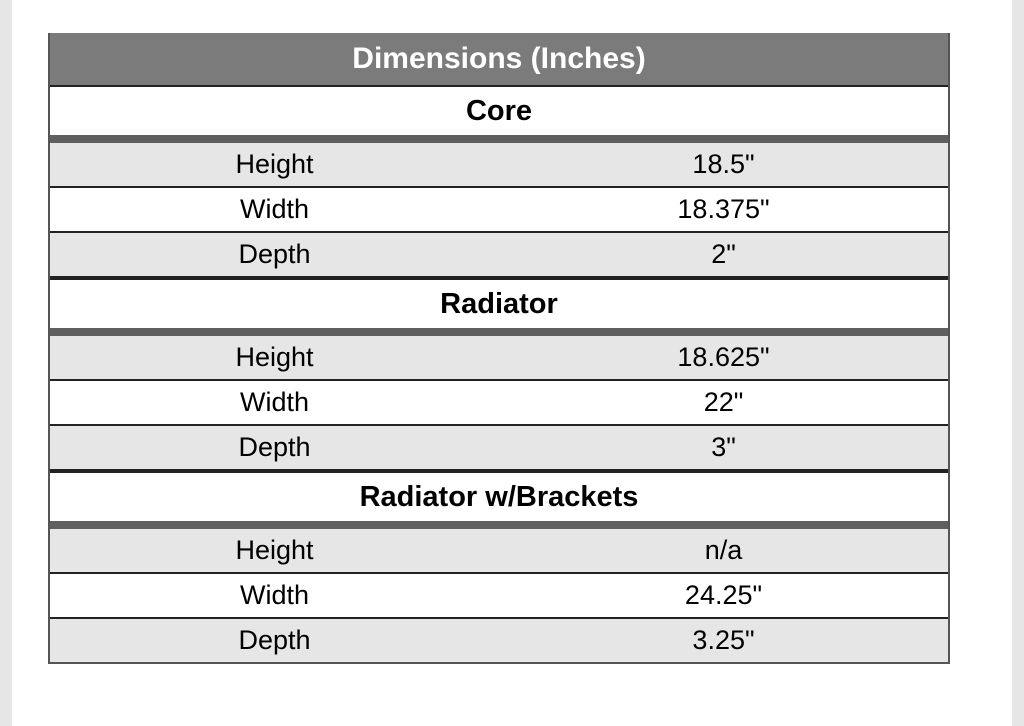 This screenshot has width=1024, height=726. What do you see at coordinates (499, 448) in the screenshot?
I see `table-row: Depth 3"` at bounding box center [499, 448].